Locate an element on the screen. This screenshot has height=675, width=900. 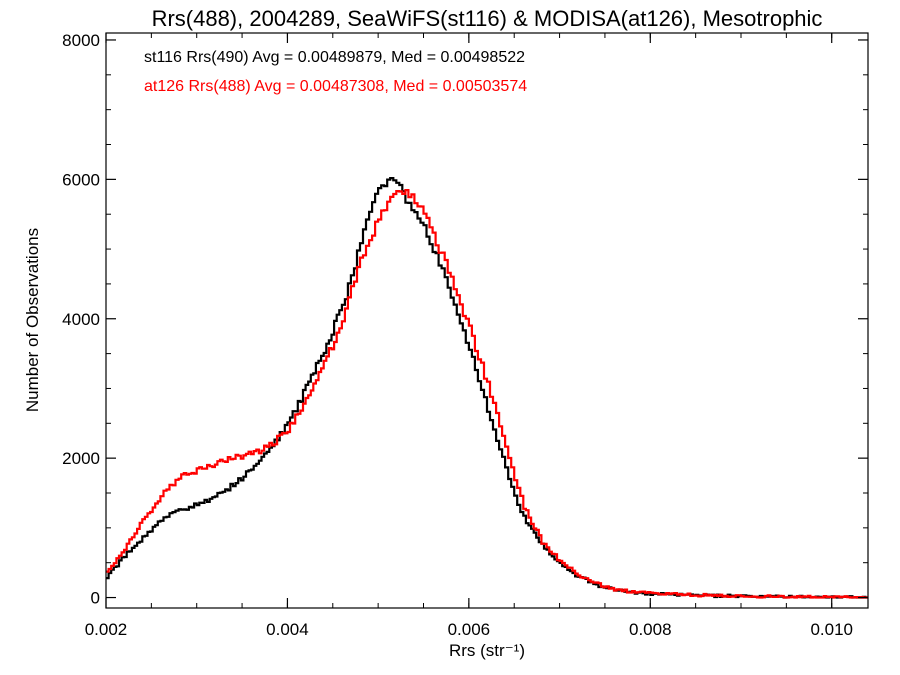
y-tick-label: 4000 is located at coordinates (81, 319).